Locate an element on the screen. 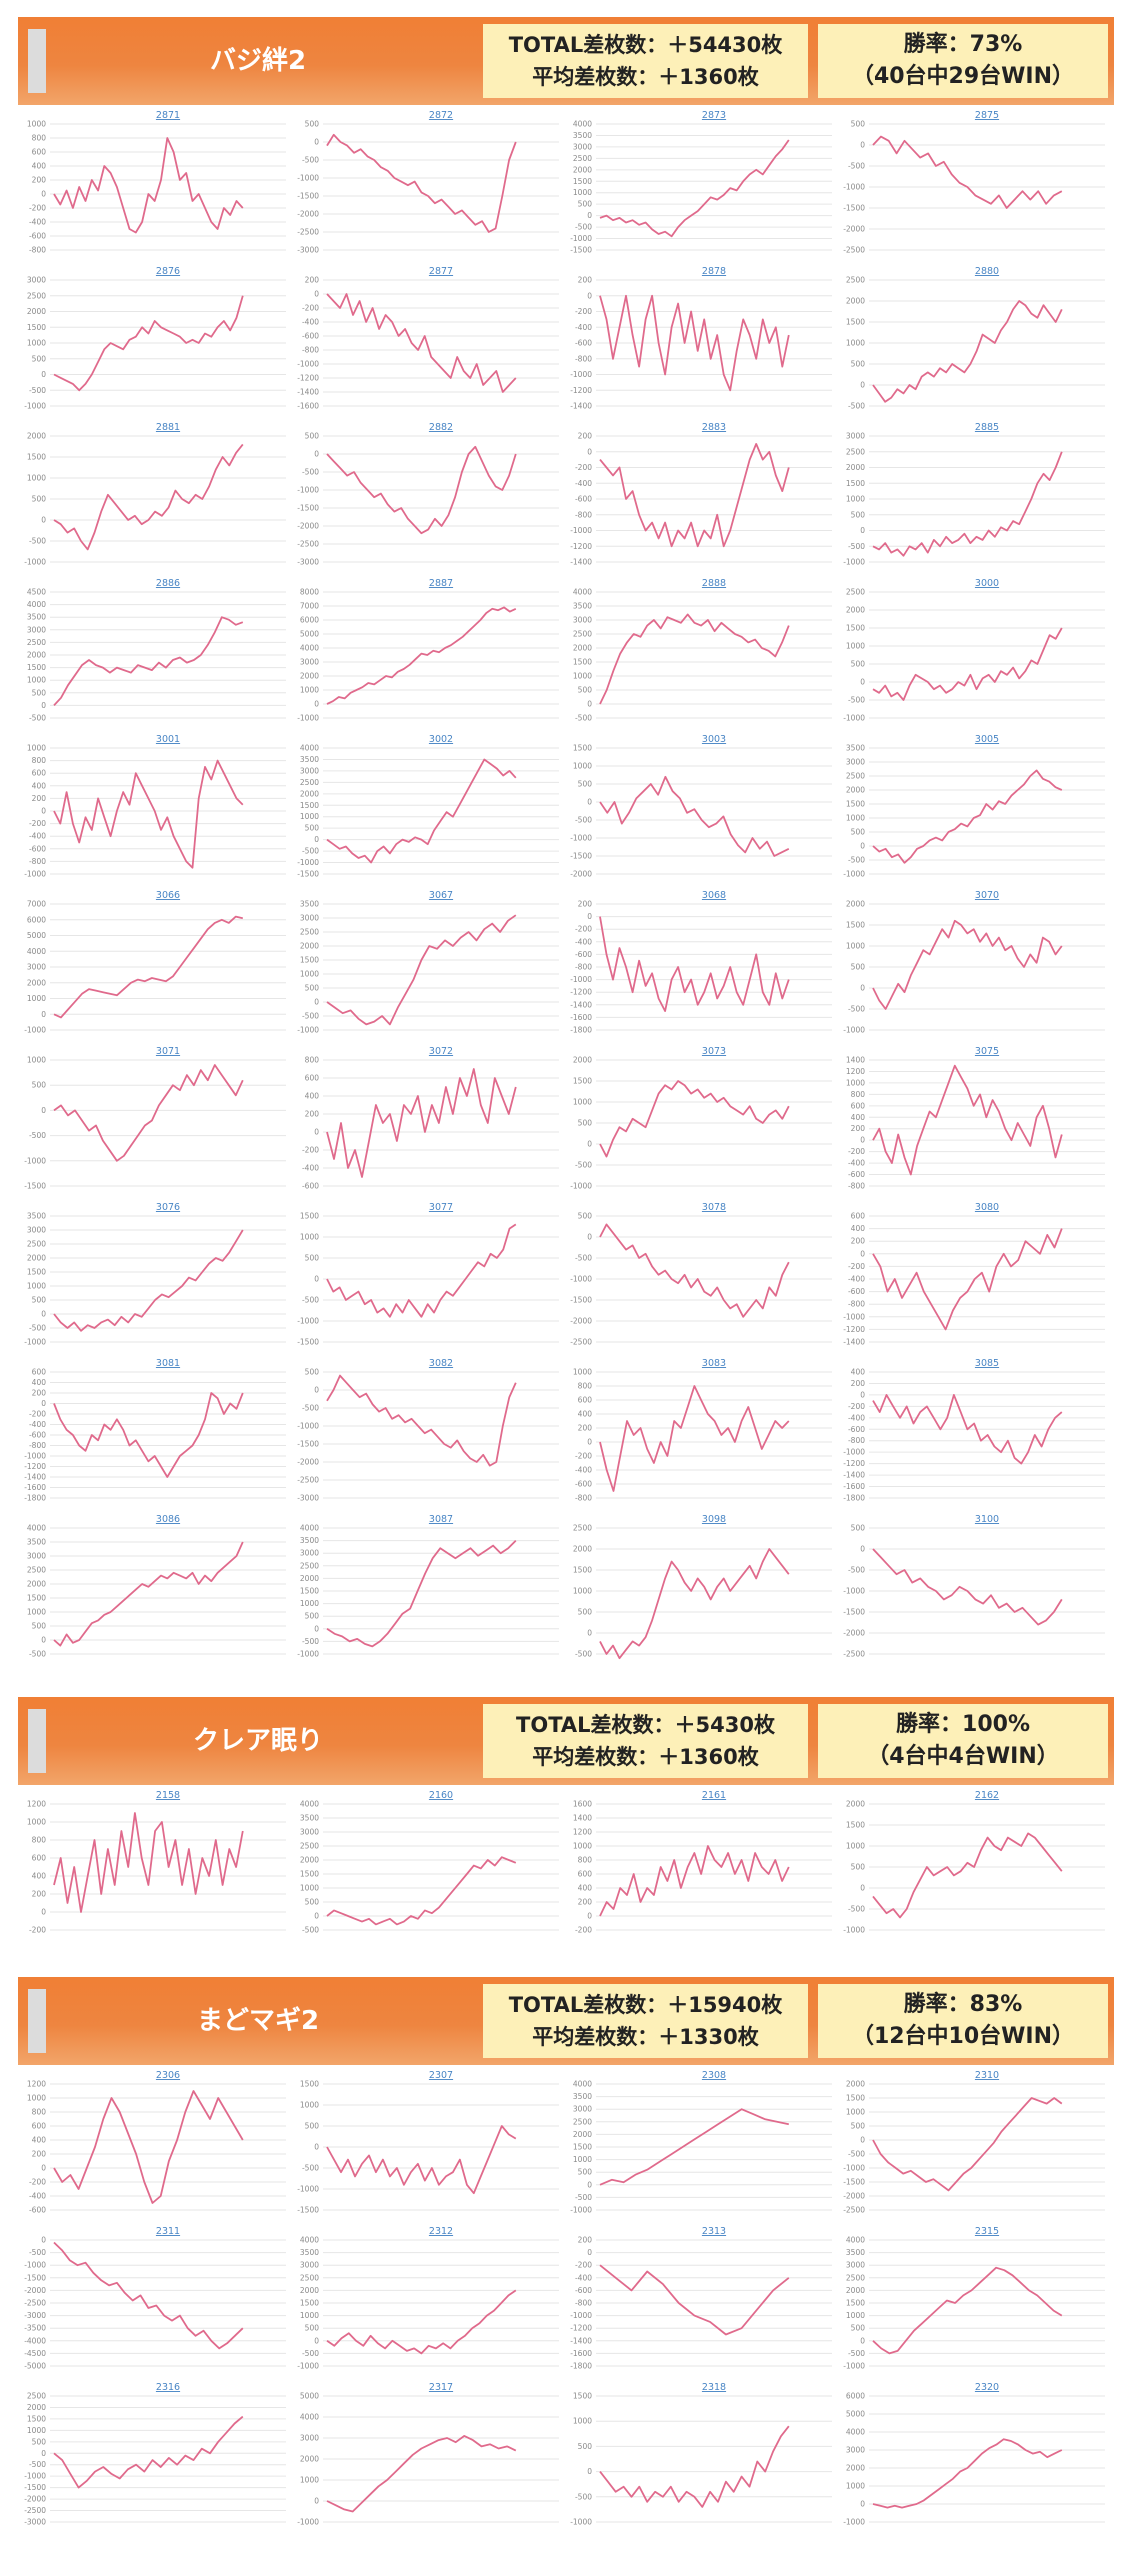 This screenshot has height=2570, width=1134. chart-title: 2887 is located at coordinates (441, 583).